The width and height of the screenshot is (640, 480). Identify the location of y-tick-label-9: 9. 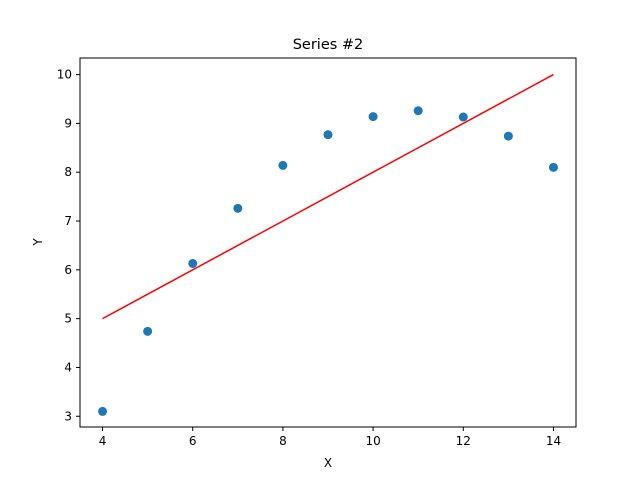
(68, 123).